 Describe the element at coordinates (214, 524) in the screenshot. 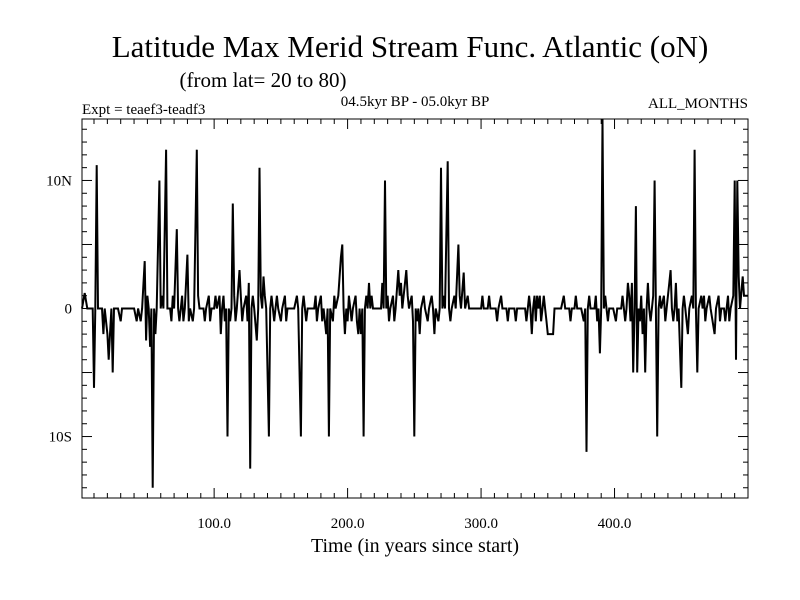

I see `x-tick-label: 100.0` at that location.